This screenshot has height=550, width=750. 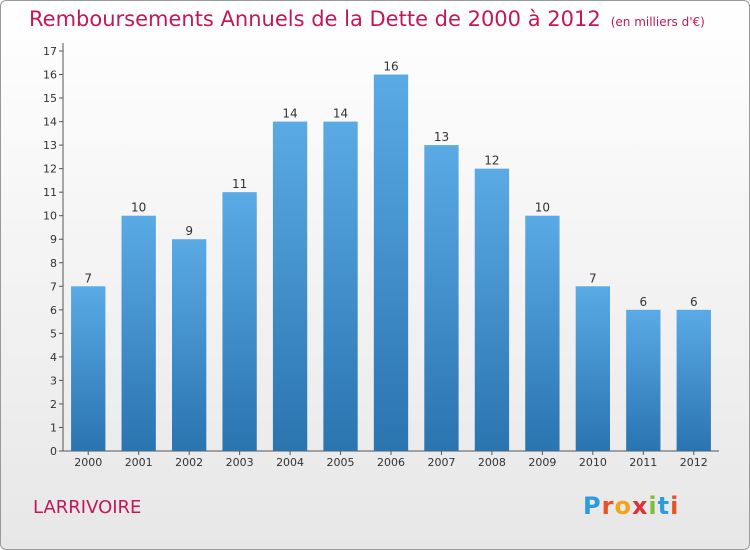 What do you see at coordinates (593, 462) in the screenshot?
I see `x-tick-label: 2010` at bounding box center [593, 462].